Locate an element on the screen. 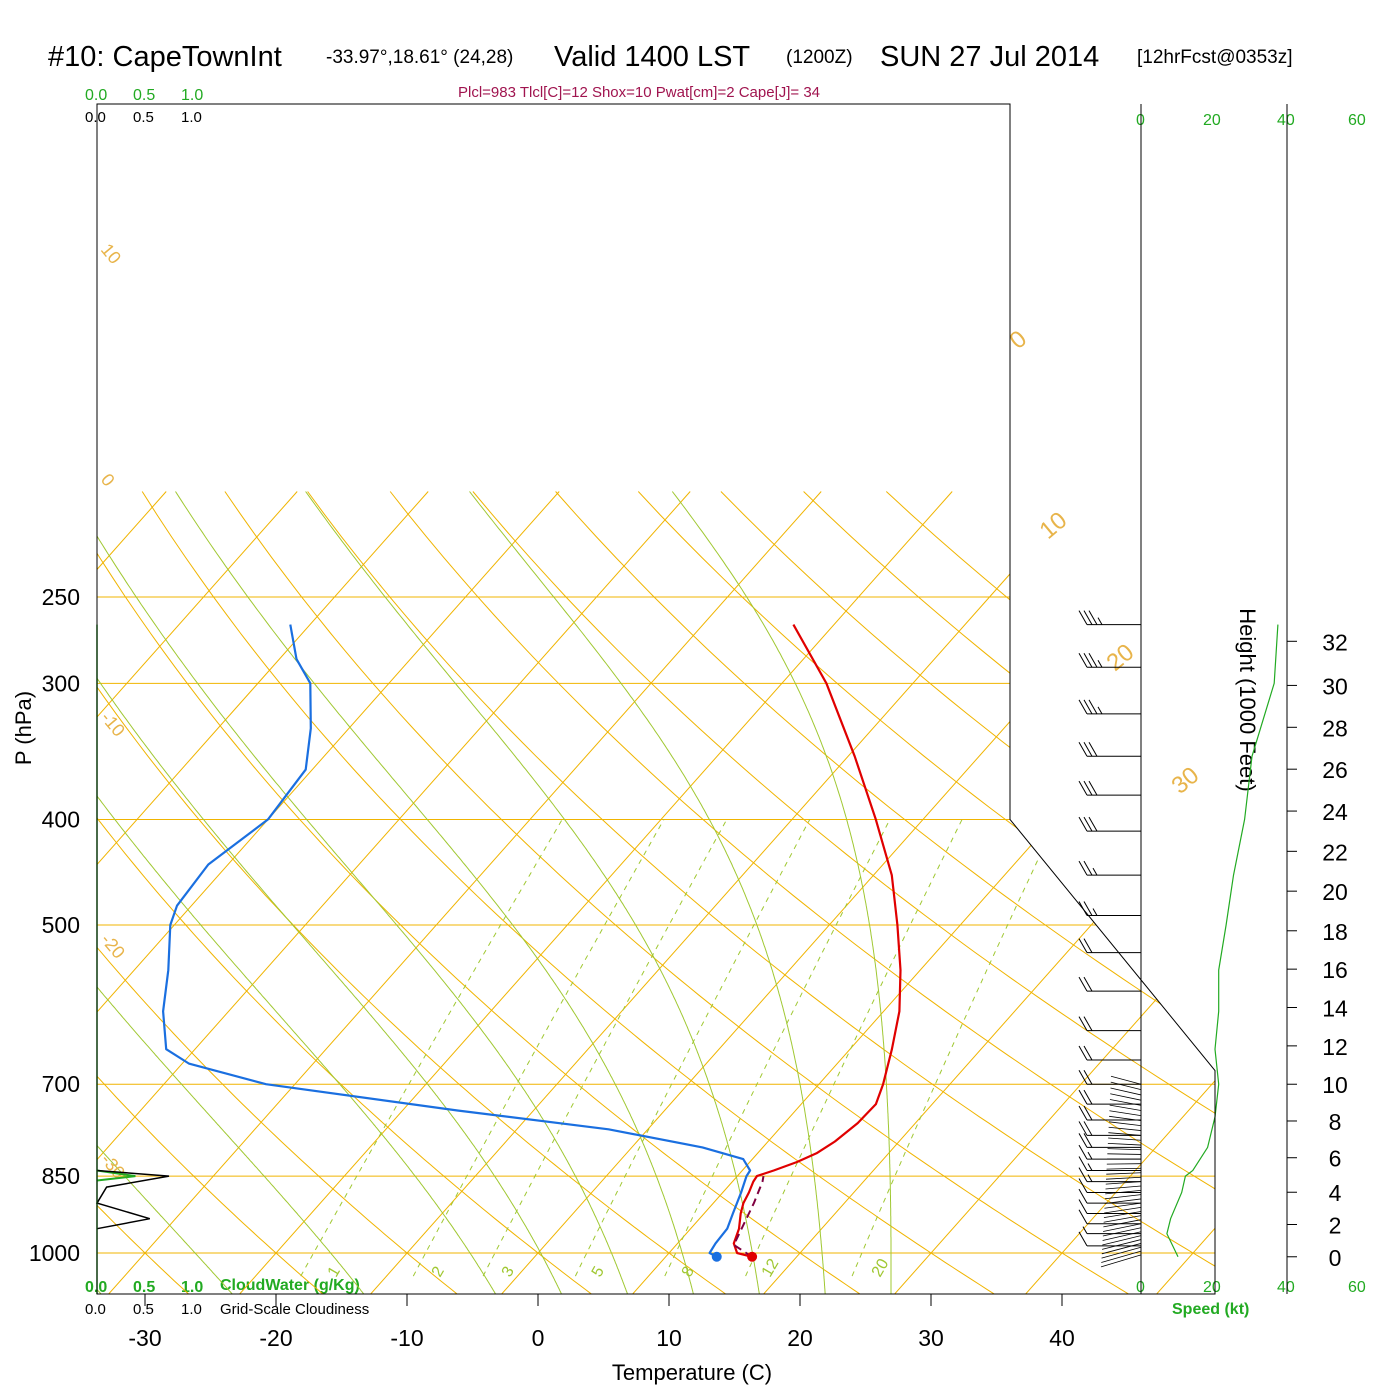 This screenshot has height=1400, width=1400. chart-title-forecast: [12hrFcst@0353z] is located at coordinates (1215, 57).